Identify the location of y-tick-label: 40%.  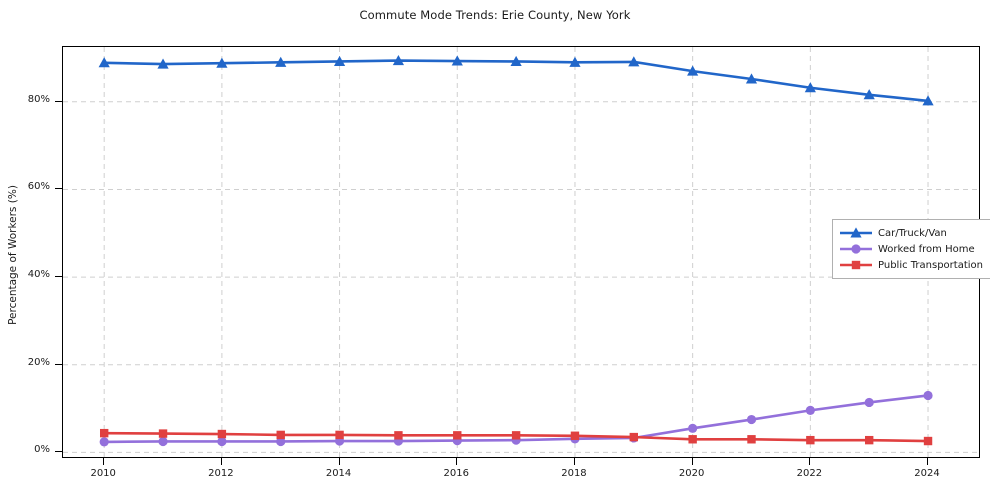
(38, 275).